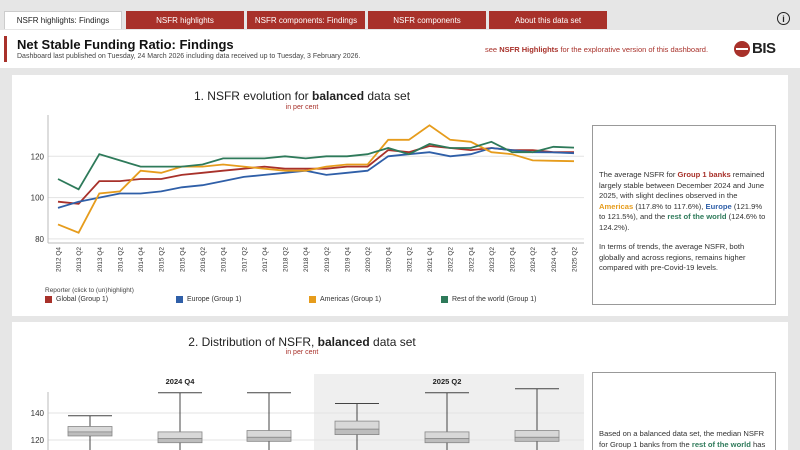  What do you see at coordinates (669, 206) in the screenshot?
I see `text-seg: (117.8% to 117.6%),` at bounding box center [669, 206].